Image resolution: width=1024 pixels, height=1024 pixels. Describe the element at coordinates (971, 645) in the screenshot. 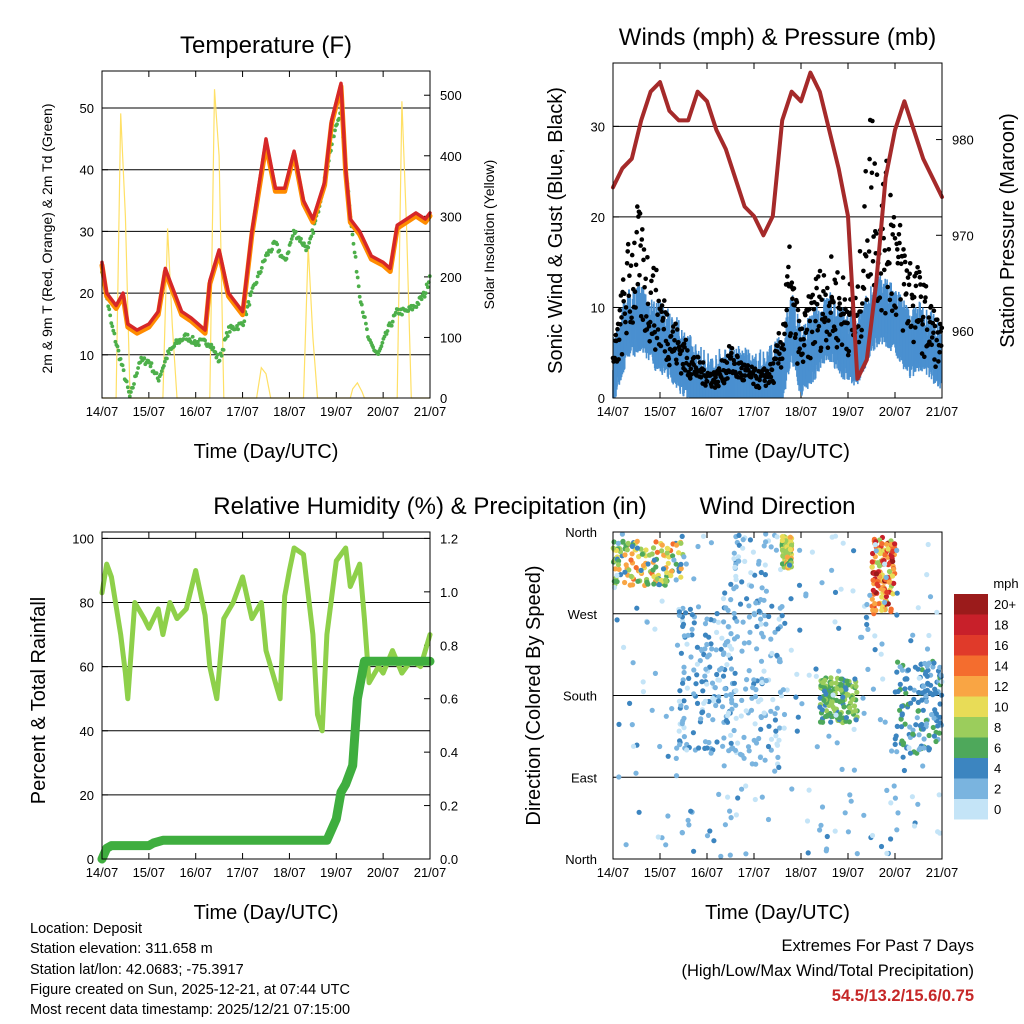

I see `colorbar-swatch` at that location.